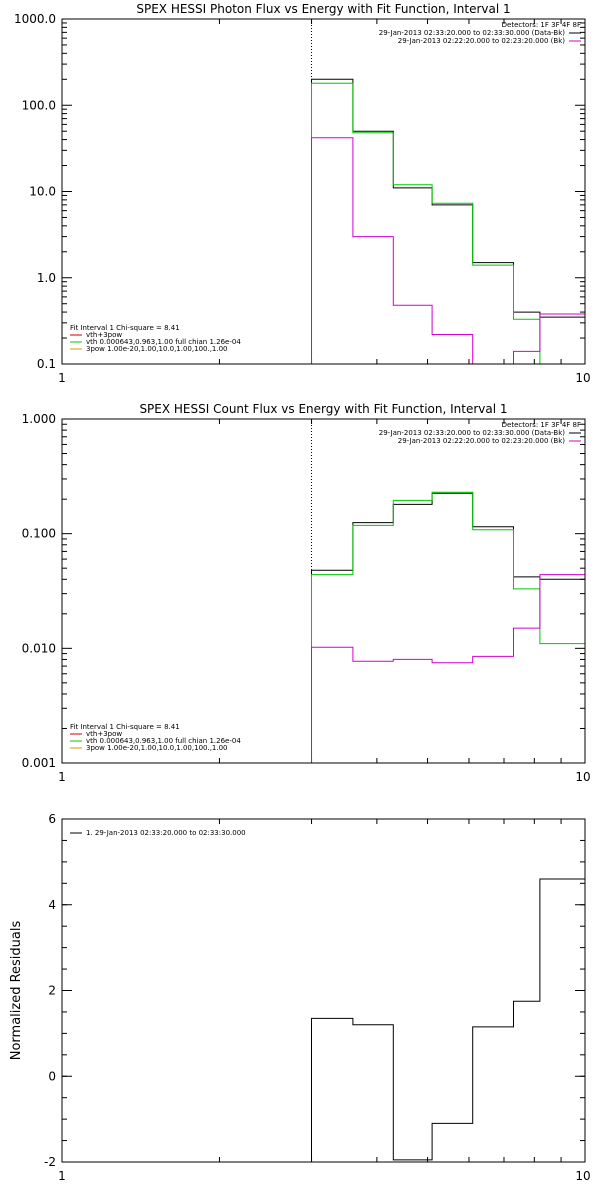 This screenshot has height=1204, width=600. Describe the element at coordinates (39, 648) in the screenshot. I see `y-tick-label: 0.010` at that location.